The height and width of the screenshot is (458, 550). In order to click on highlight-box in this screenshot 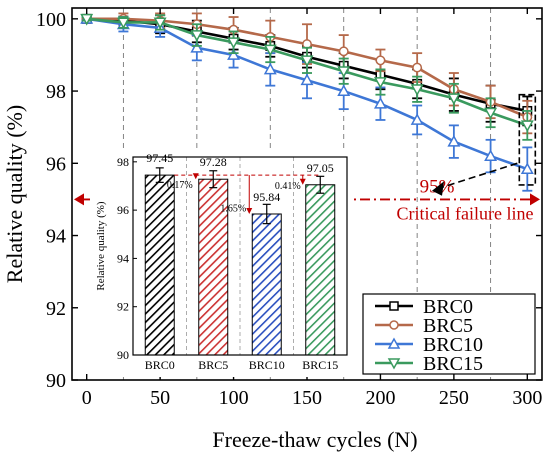, I will do `click(527, 139)`.